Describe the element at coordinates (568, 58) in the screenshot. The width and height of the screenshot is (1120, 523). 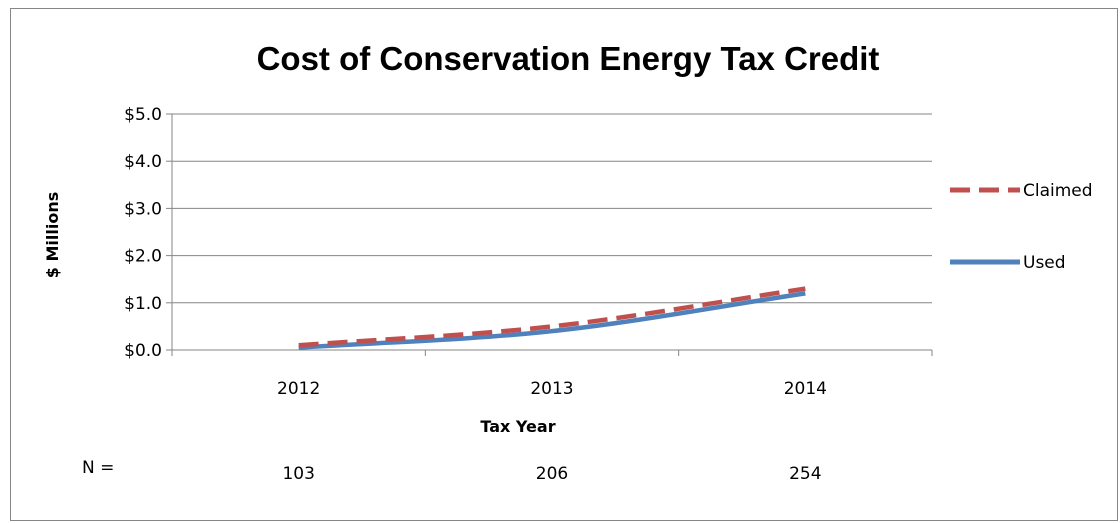
I see `chart-title: Cost of Conservation Energy Tax Credit` at that location.